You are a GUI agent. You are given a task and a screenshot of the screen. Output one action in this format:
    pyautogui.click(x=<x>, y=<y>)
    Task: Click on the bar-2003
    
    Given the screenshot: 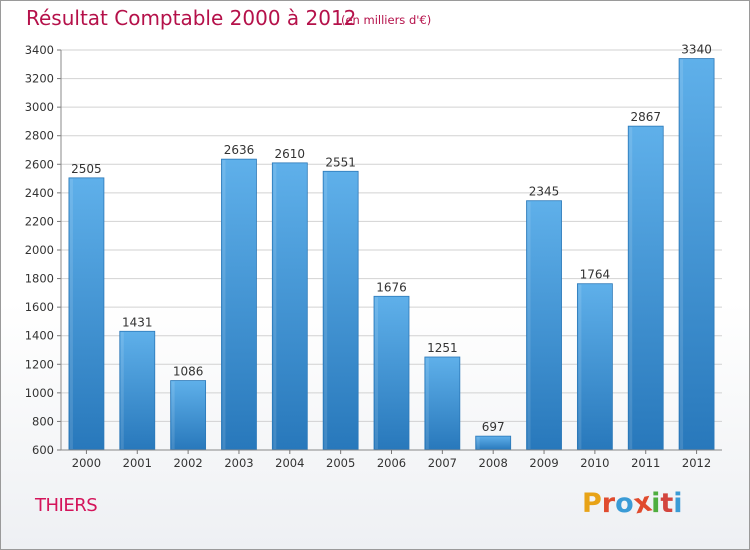 What is the action you would take?
    pyautogui.click(x=239, y=304)
    